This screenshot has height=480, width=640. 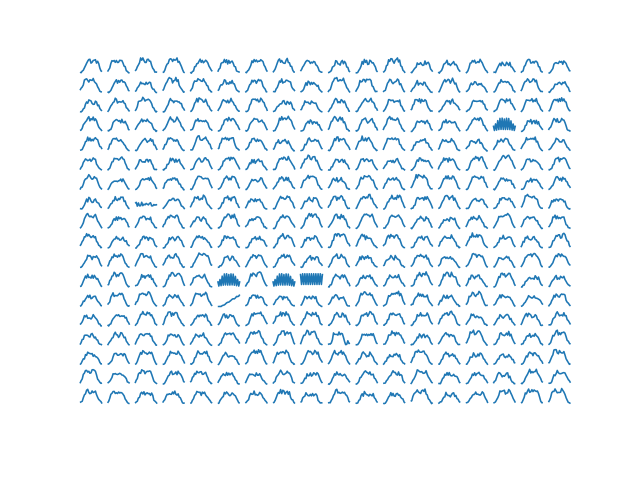 What do you see at coordinates (477, 183) in the screenshot?
I see `series-line-r6-c14` at bounding box center [477, 183].